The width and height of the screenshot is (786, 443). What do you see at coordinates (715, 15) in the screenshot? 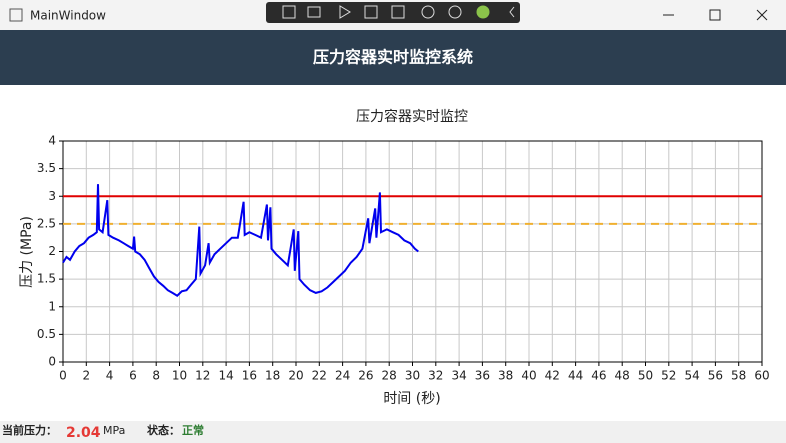
I see `window-controls` at bounding box center [715, 15].